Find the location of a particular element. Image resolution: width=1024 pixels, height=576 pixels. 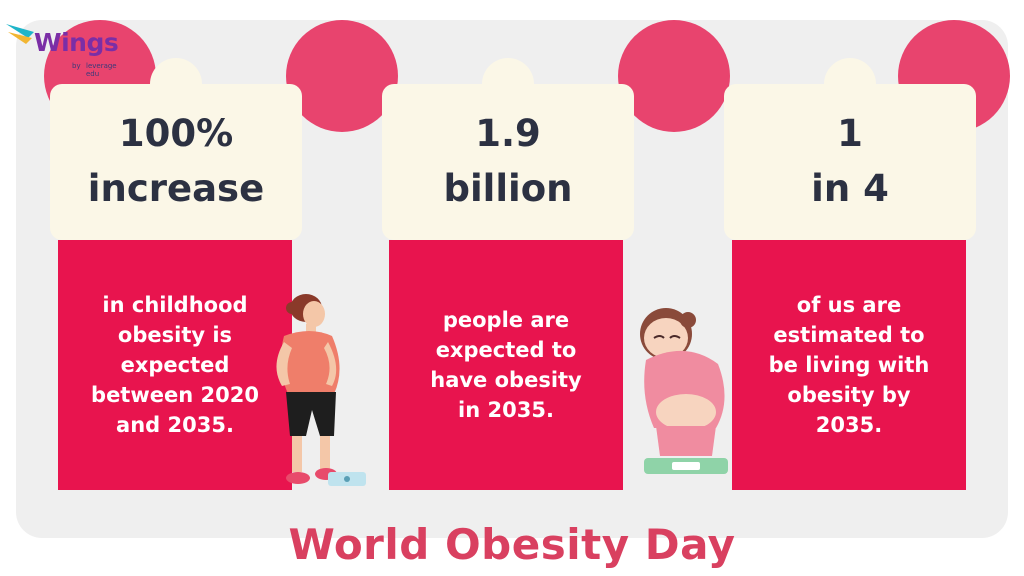

logo-subtitle: by leverage edu is located at coordinates (94, 70).